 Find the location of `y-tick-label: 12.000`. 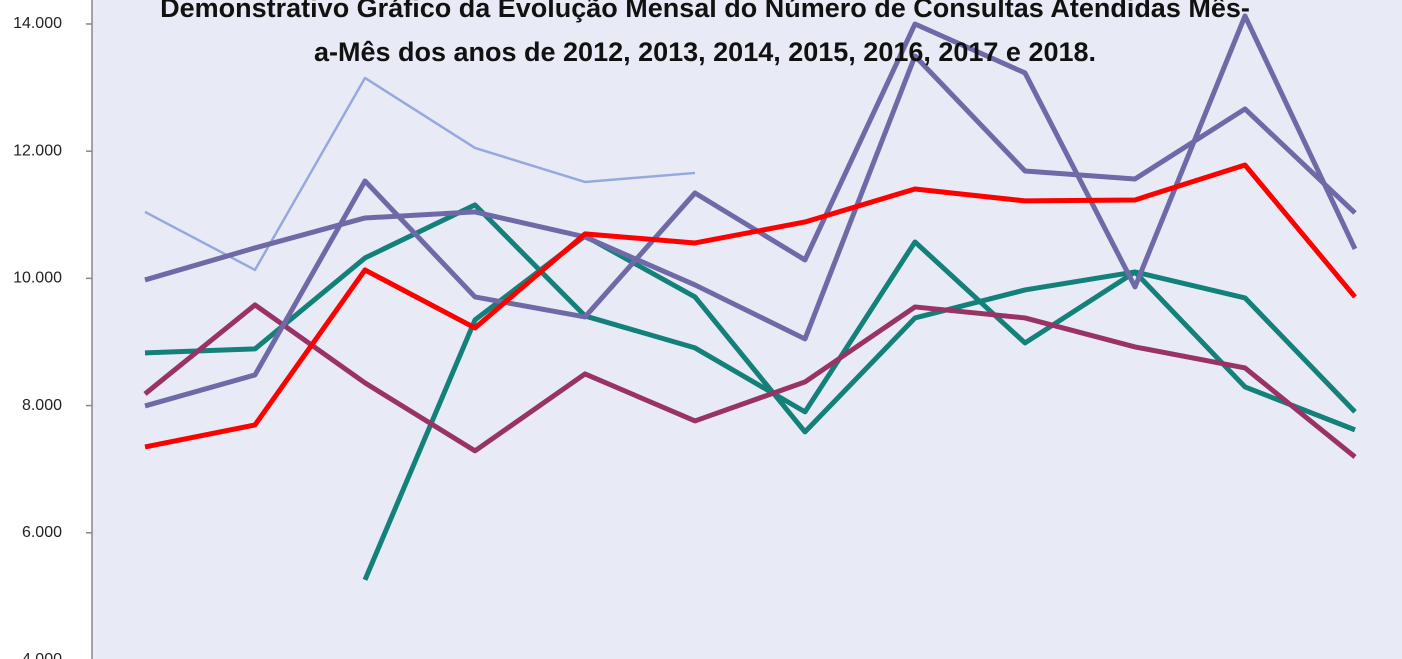

y-tick-label: 12.000 is located at coordinates (37, 150).